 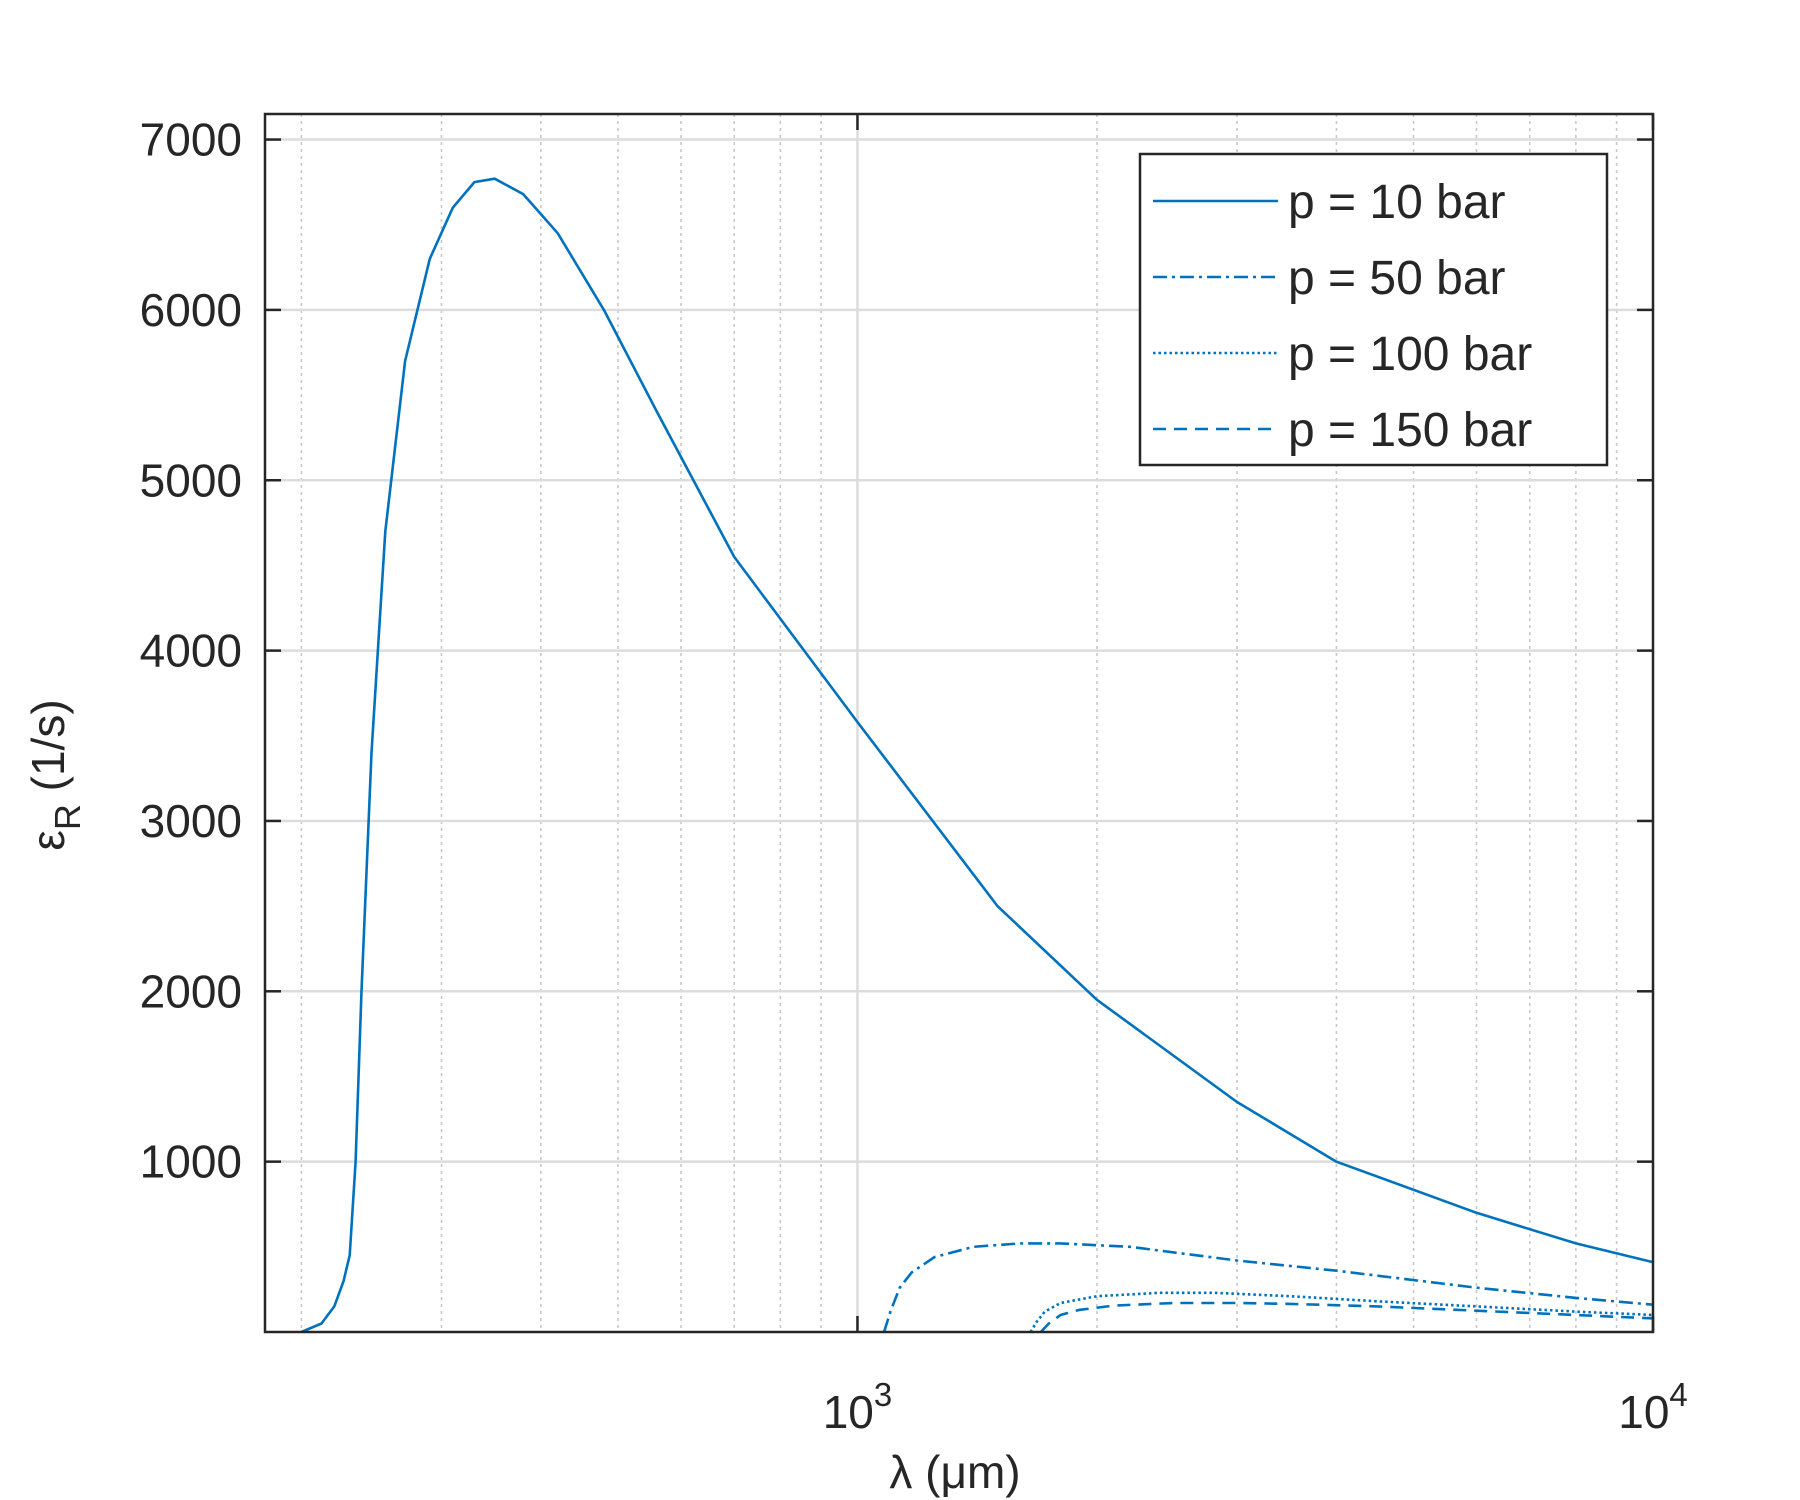 What do you see at coordinates (1397, 202) in the screenshot?
I see `legend-label-1: p = 10 bar` at bounding box center [1397, 202].